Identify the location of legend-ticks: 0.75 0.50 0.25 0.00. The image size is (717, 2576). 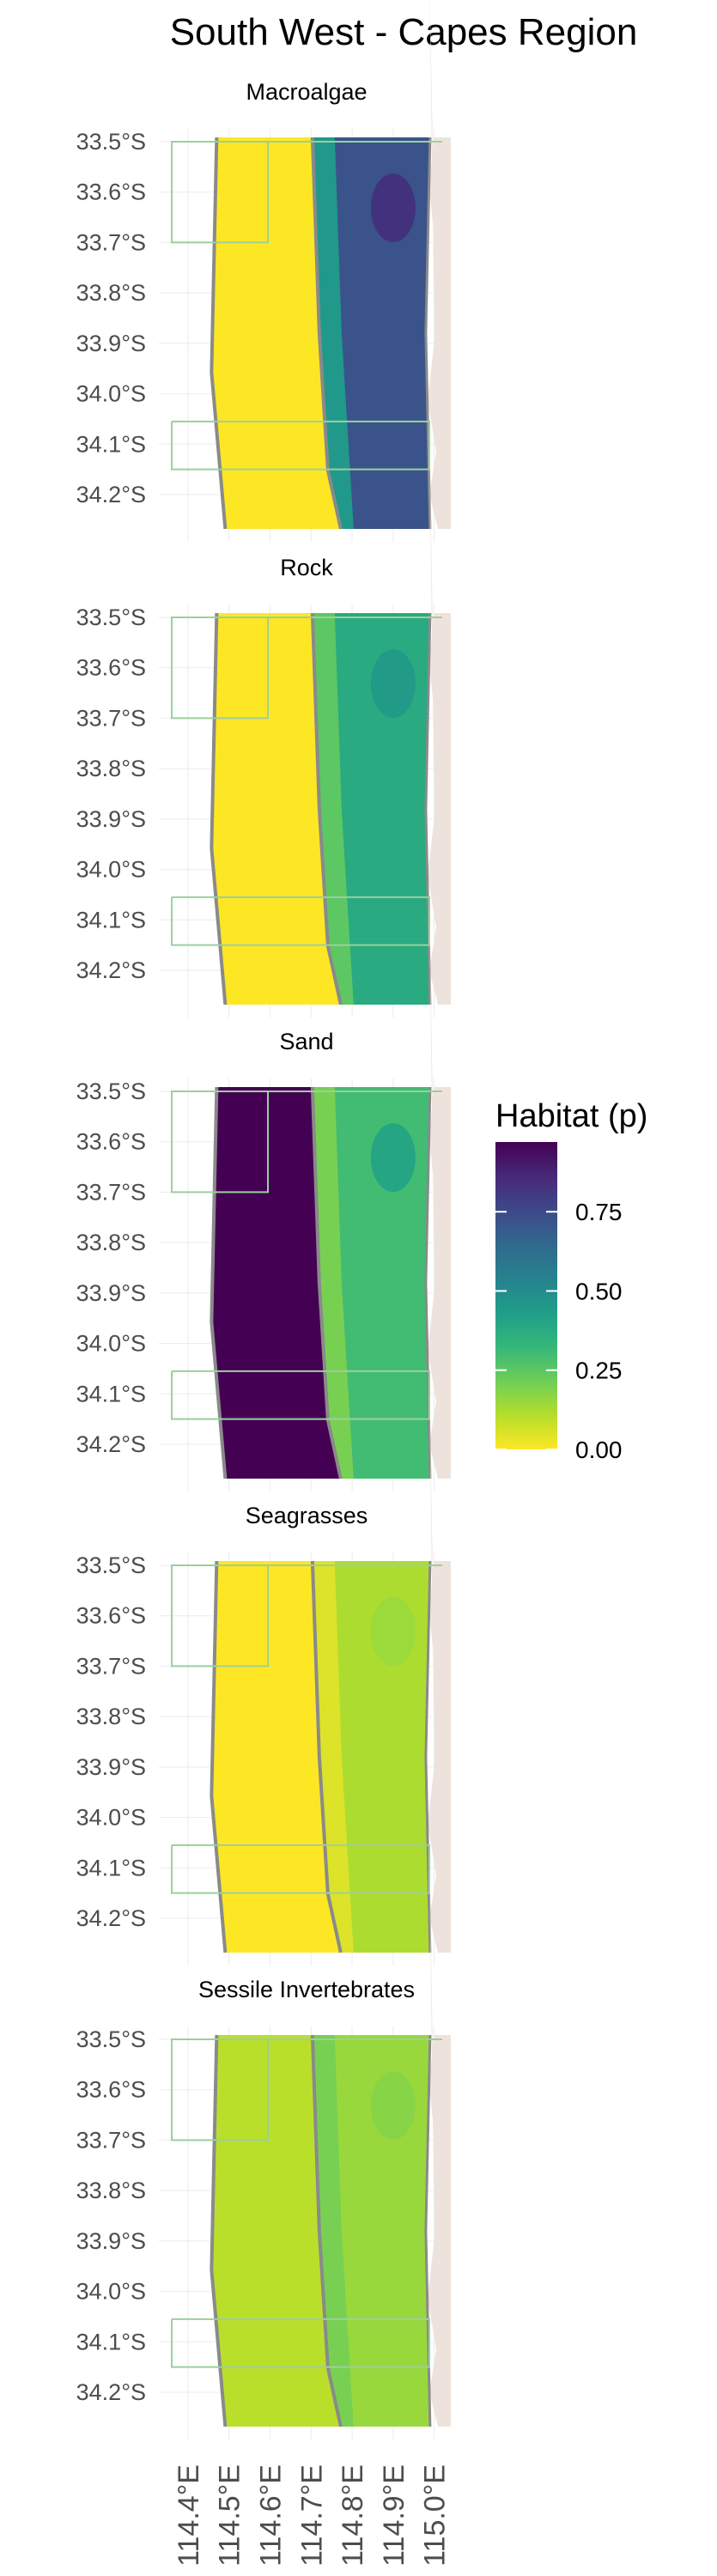
(559, 1331).